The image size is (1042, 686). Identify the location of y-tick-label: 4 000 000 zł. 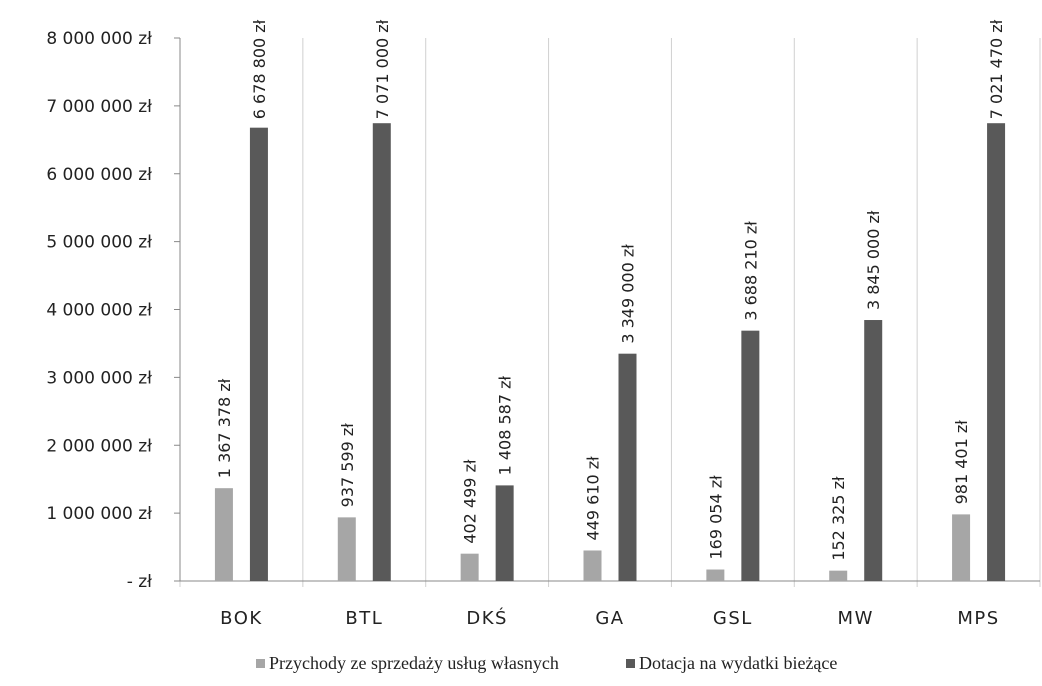
(99, 311).